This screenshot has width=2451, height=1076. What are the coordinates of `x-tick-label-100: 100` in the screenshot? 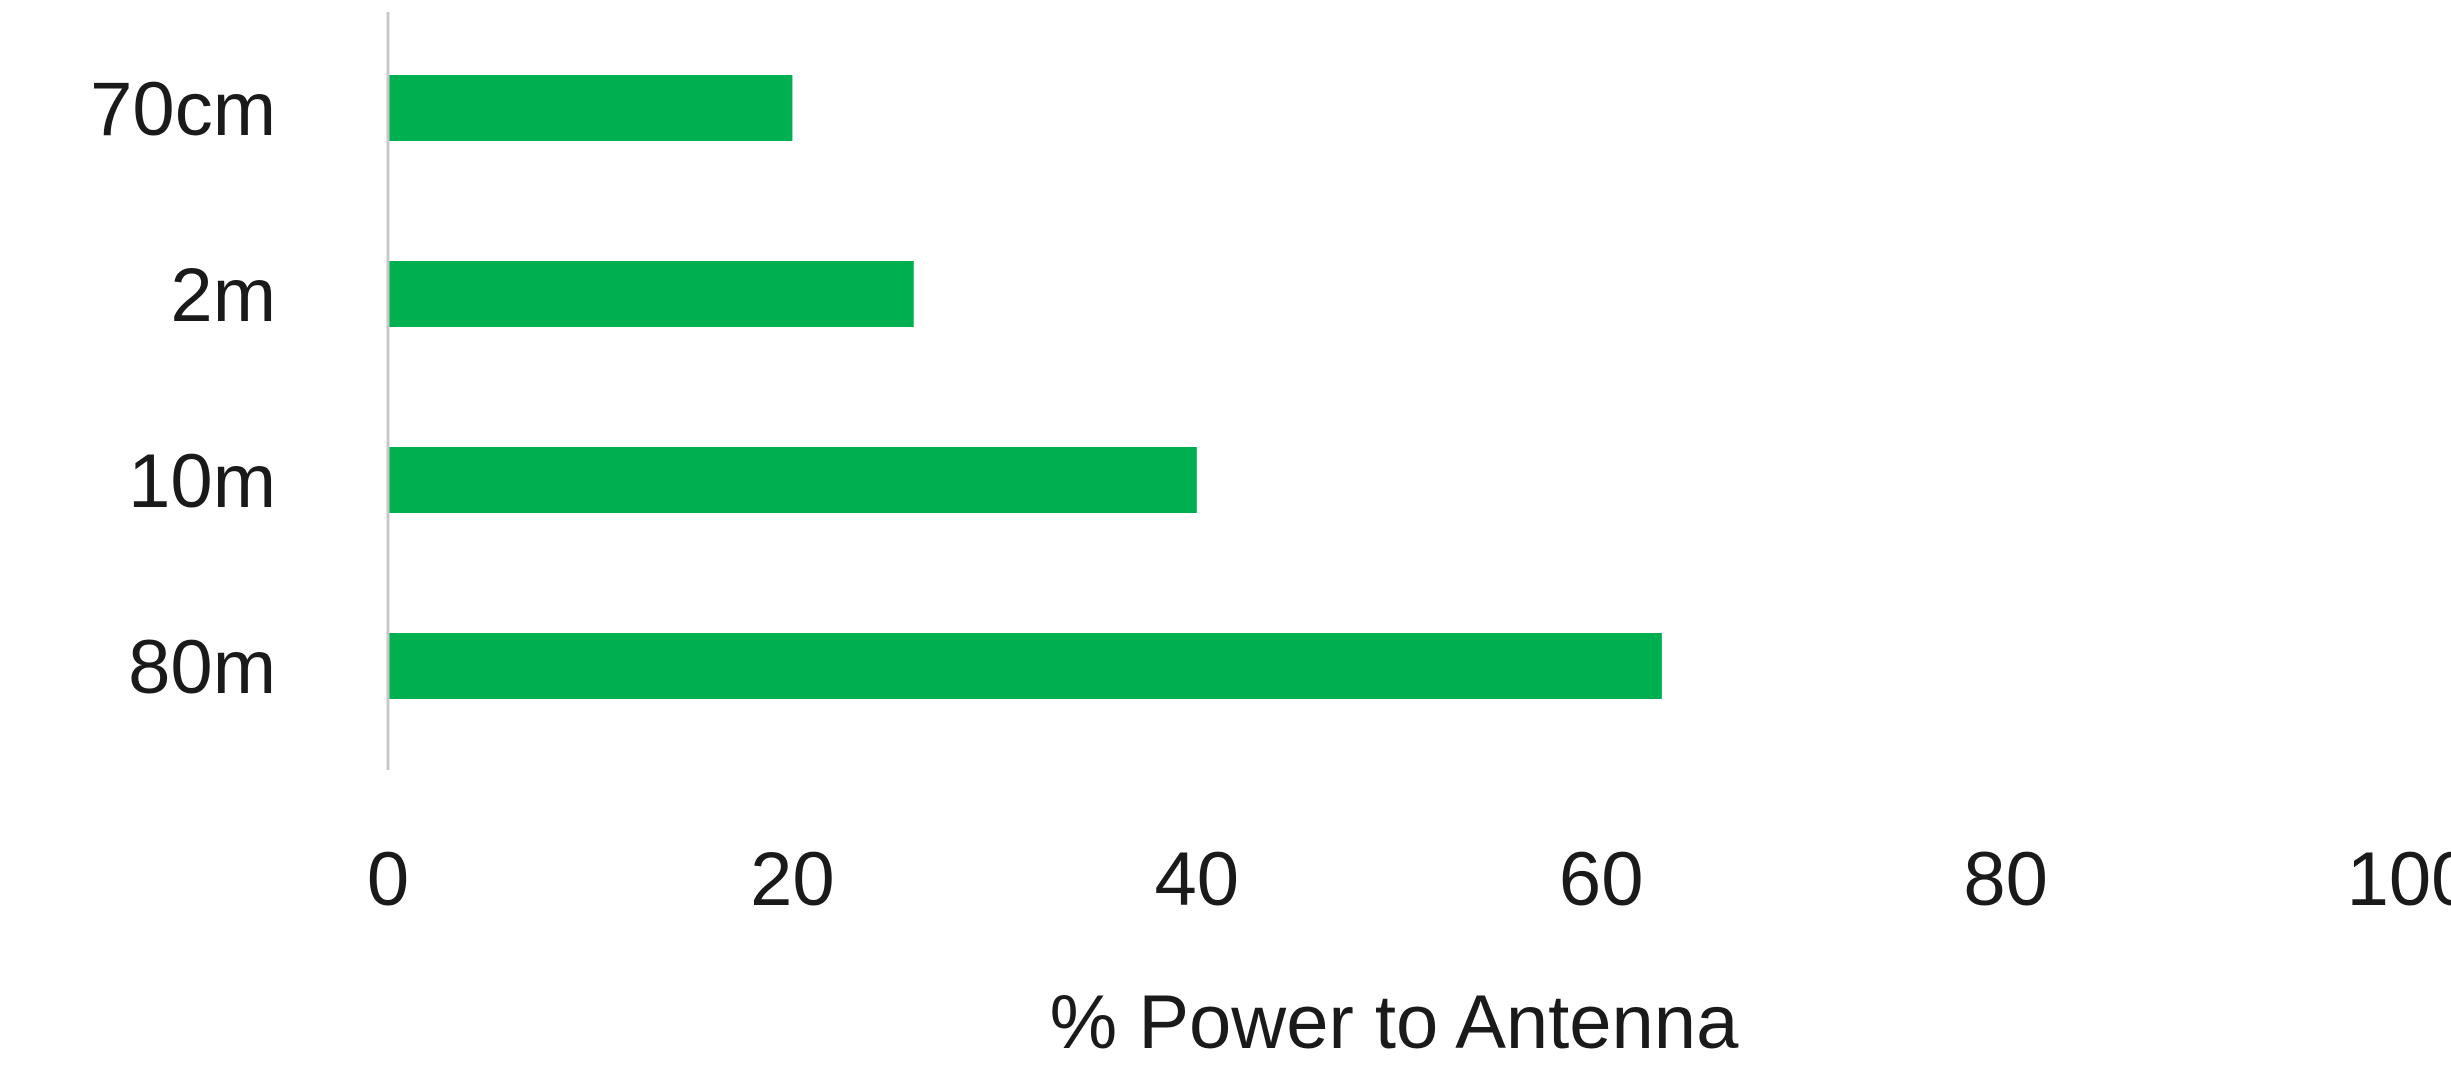 It's located at (2399, 879).